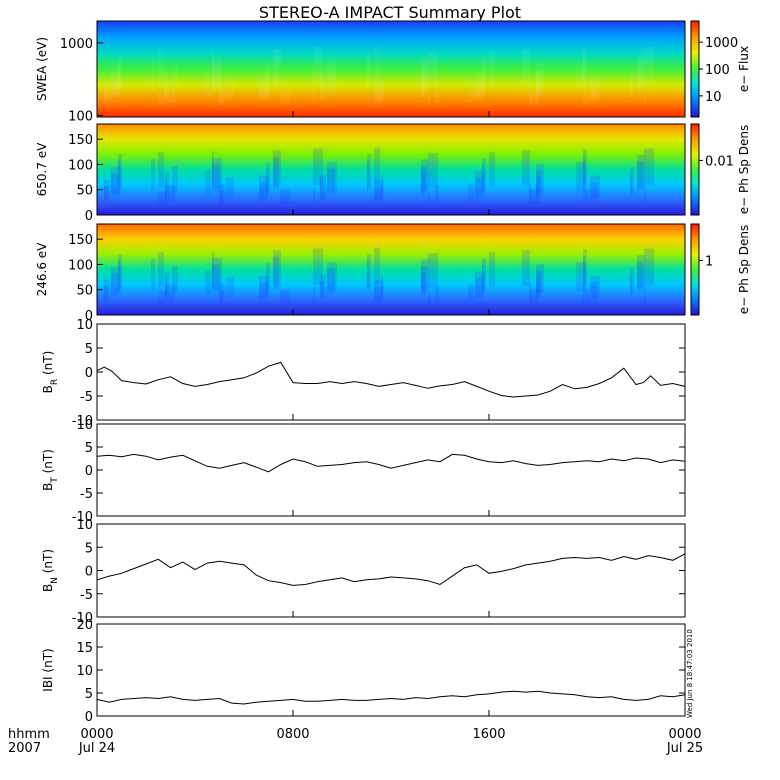 This screenshot has height=780, width=780. What do you see at coordinates (84, 191) in the screenshot?
I see `y-tick-label: 50` at bounding box center [84, 191].